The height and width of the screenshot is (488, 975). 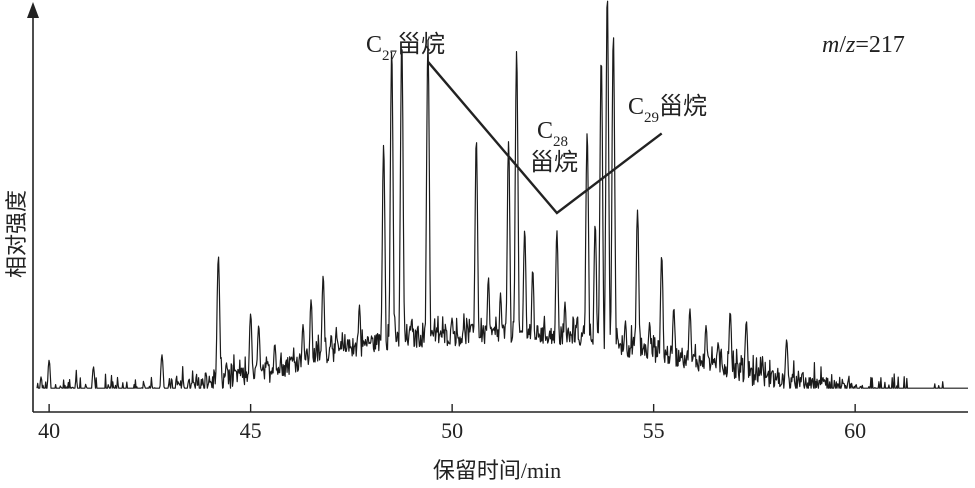 I want to click on c28-sterane-label: 甾烷, so click(x=554, y=162).